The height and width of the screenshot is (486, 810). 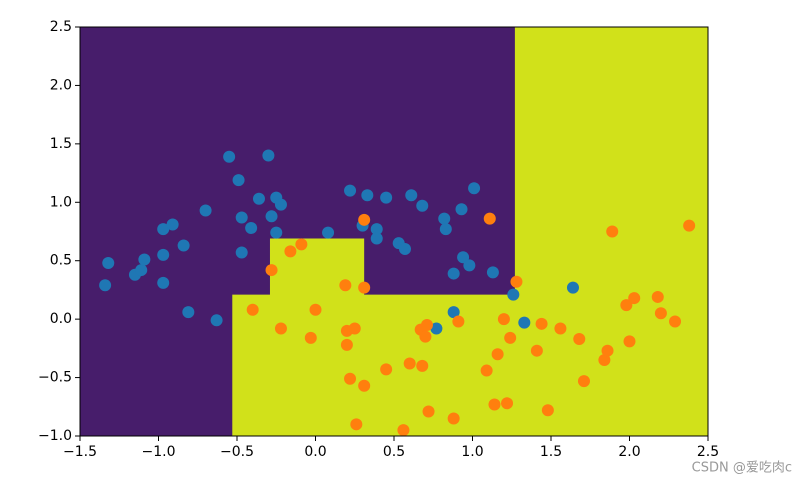 I want to click on x-tick-label: −1.0, so click(x=159, y=452).